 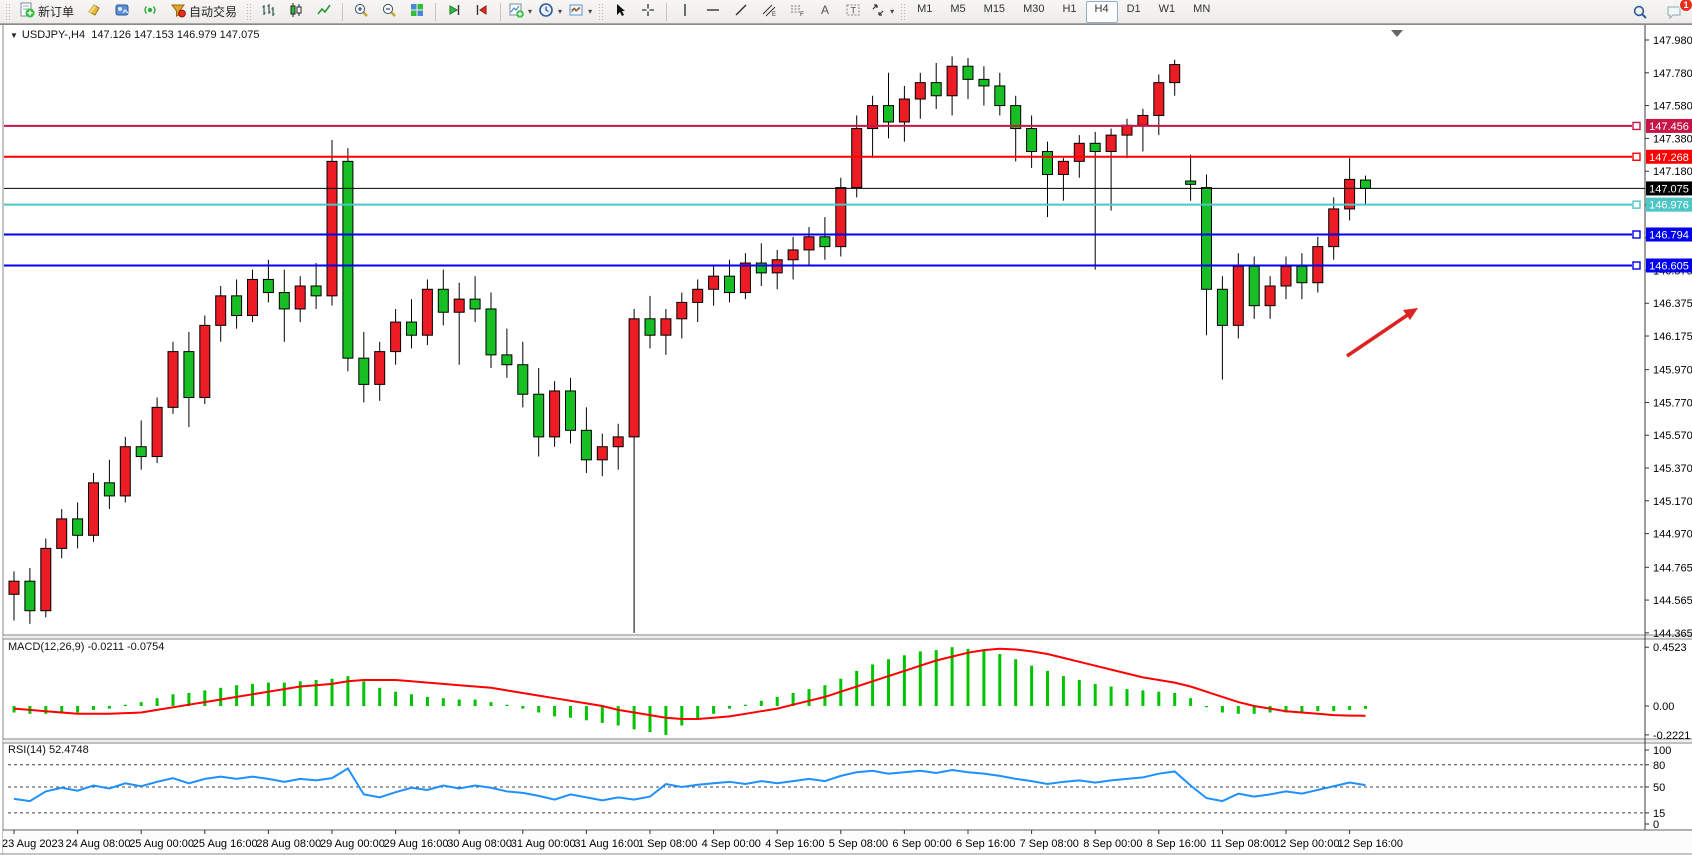 What do you see at coordinates (324, 12) in the screenshot?
I see `line-chart-mode-button` at bounding box center [324, 12].